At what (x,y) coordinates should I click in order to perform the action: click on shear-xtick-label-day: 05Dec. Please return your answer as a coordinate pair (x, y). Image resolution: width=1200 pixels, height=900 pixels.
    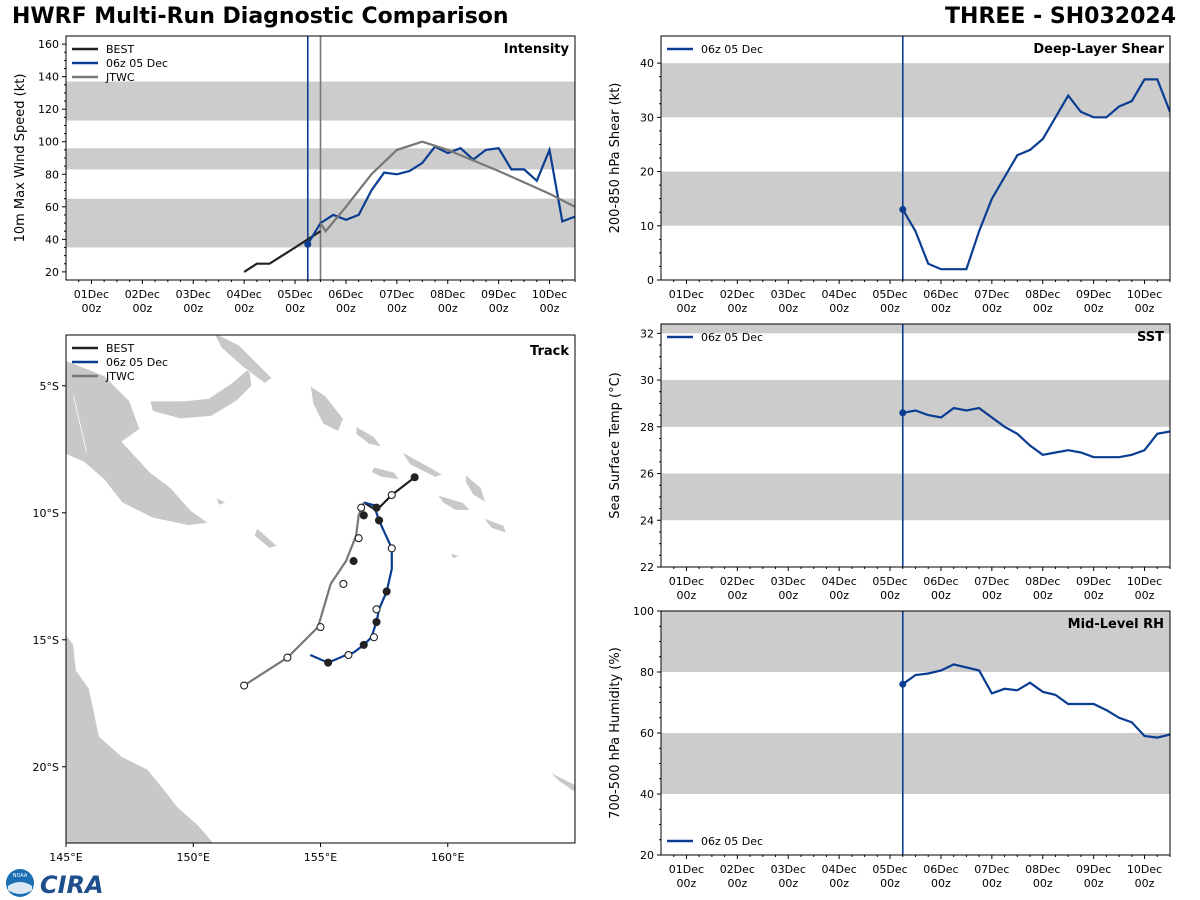
    Looking at the image, I should click on (889, 294).